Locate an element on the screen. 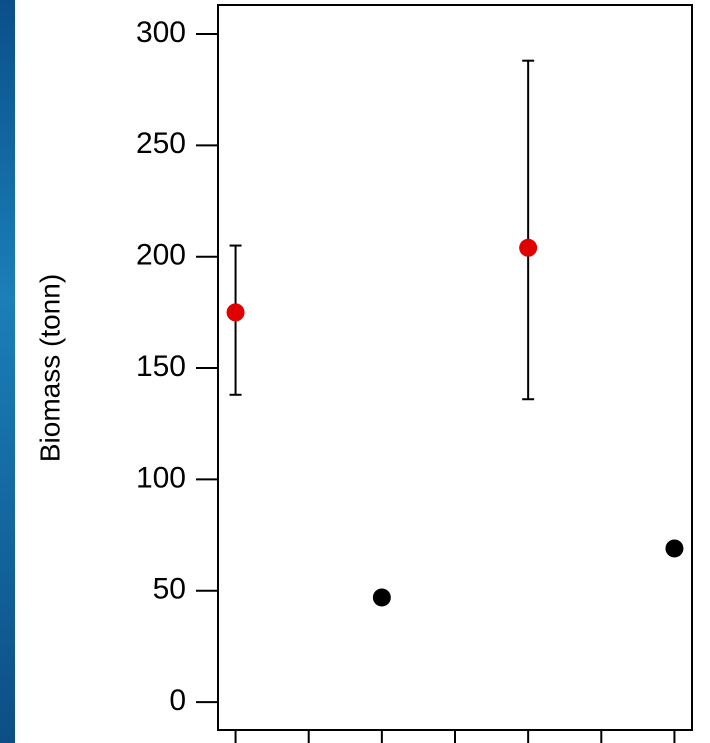 This screenshot has height=743, width=710. y-axis-label: Biomass (tonn) is located at coordinates (49, 368).